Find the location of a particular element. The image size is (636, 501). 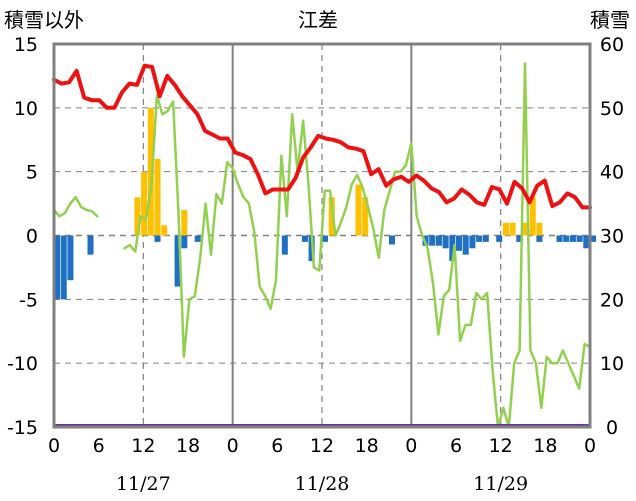

right-tick-label: 60 is located at coordinates (612, 45).